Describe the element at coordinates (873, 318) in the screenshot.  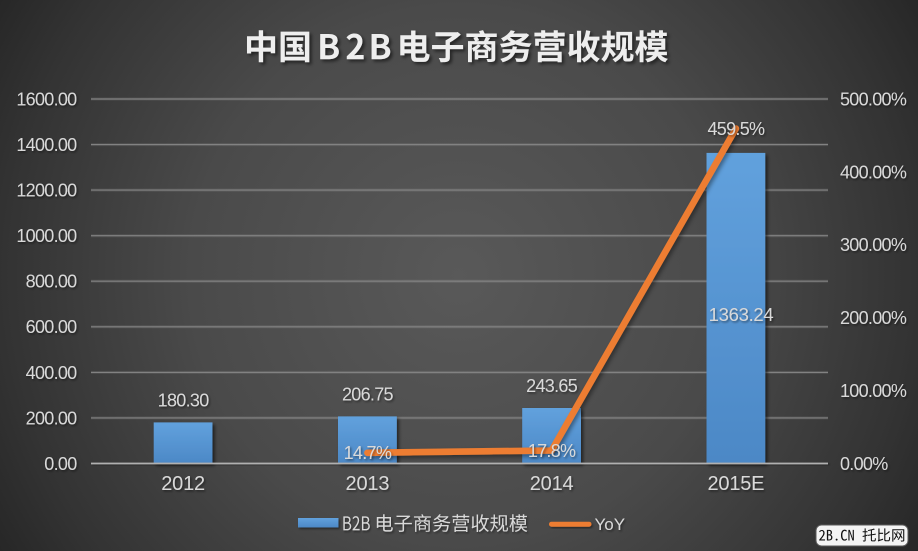
I see `svg-text: 200.00%` at that location.